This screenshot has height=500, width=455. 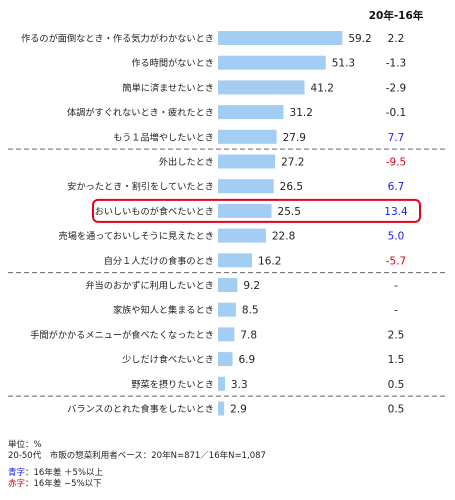 I want to click on category-label: 作るのが面倒なとき・作る気力がわかないとき, so click(x=117, y=39).